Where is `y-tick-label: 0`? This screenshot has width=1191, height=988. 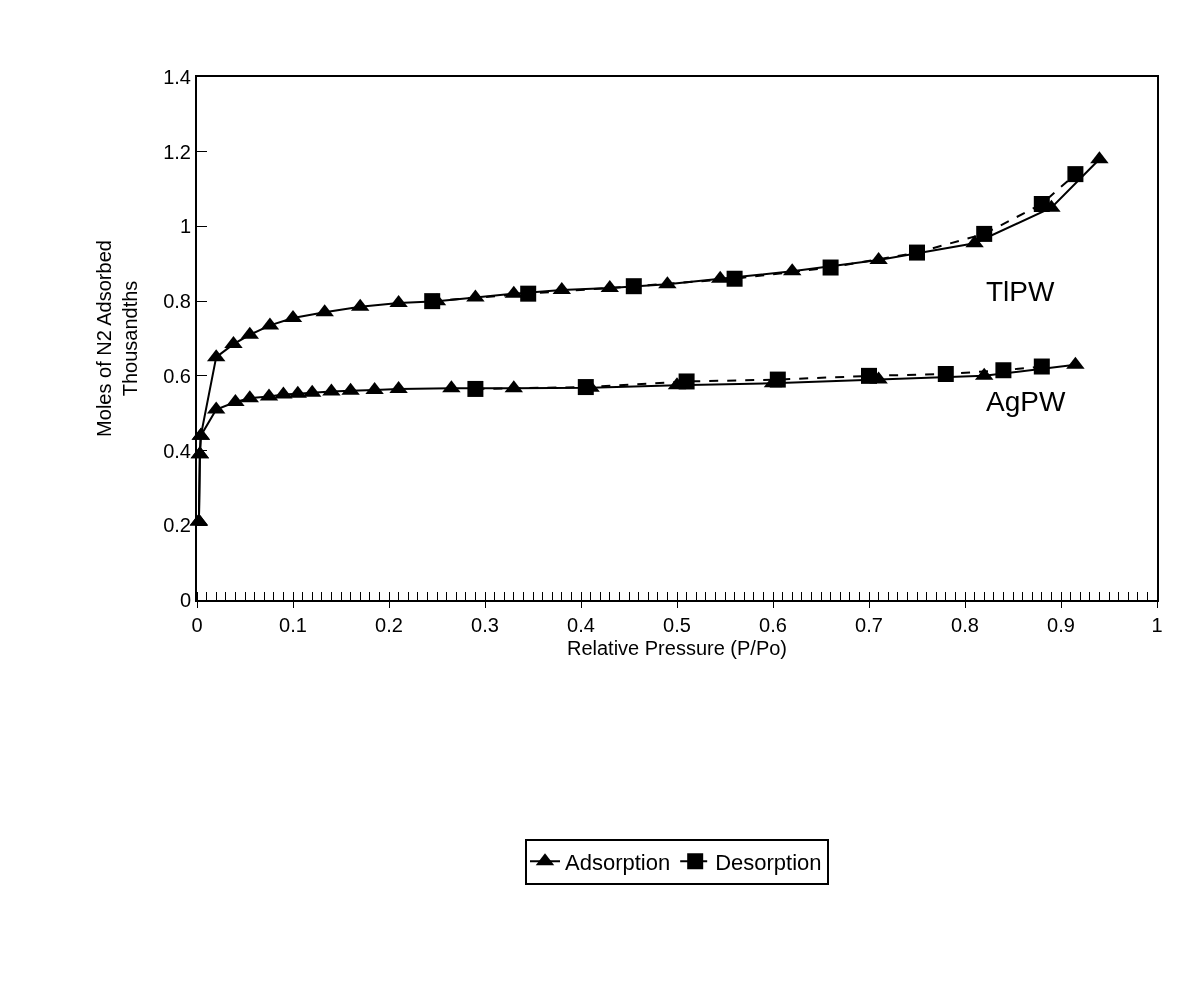 y-tick-label: 0 is located at coordinates (185, 600).